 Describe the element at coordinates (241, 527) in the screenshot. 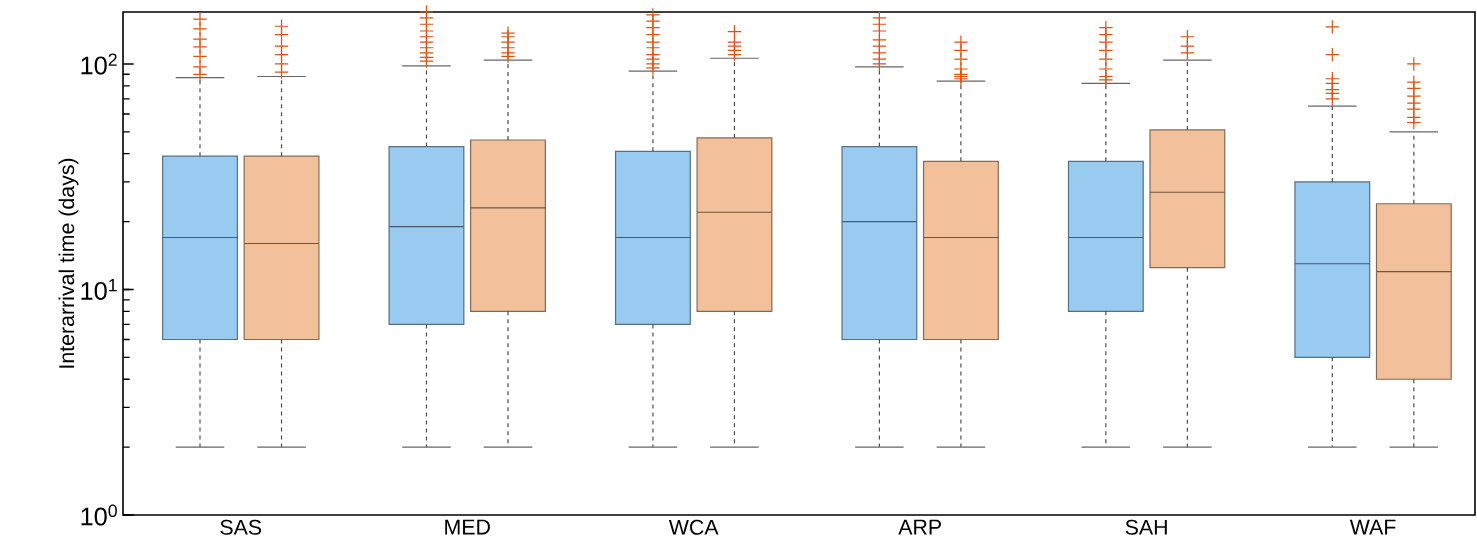

I see `x-tick-label: SAS` at that location.